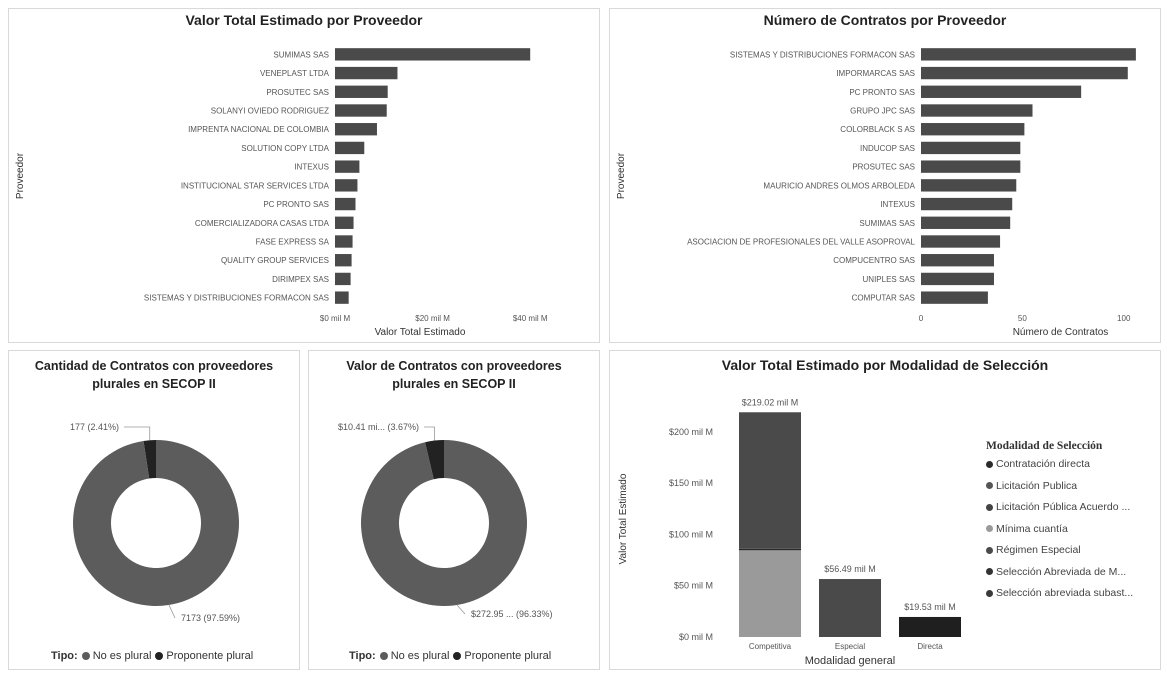 The height and width of the screenshot is (675, 1167). Describe the element at coordinates (691, 483) in the screenshot. I see `y-tick-label: $150 mil M` at that location.